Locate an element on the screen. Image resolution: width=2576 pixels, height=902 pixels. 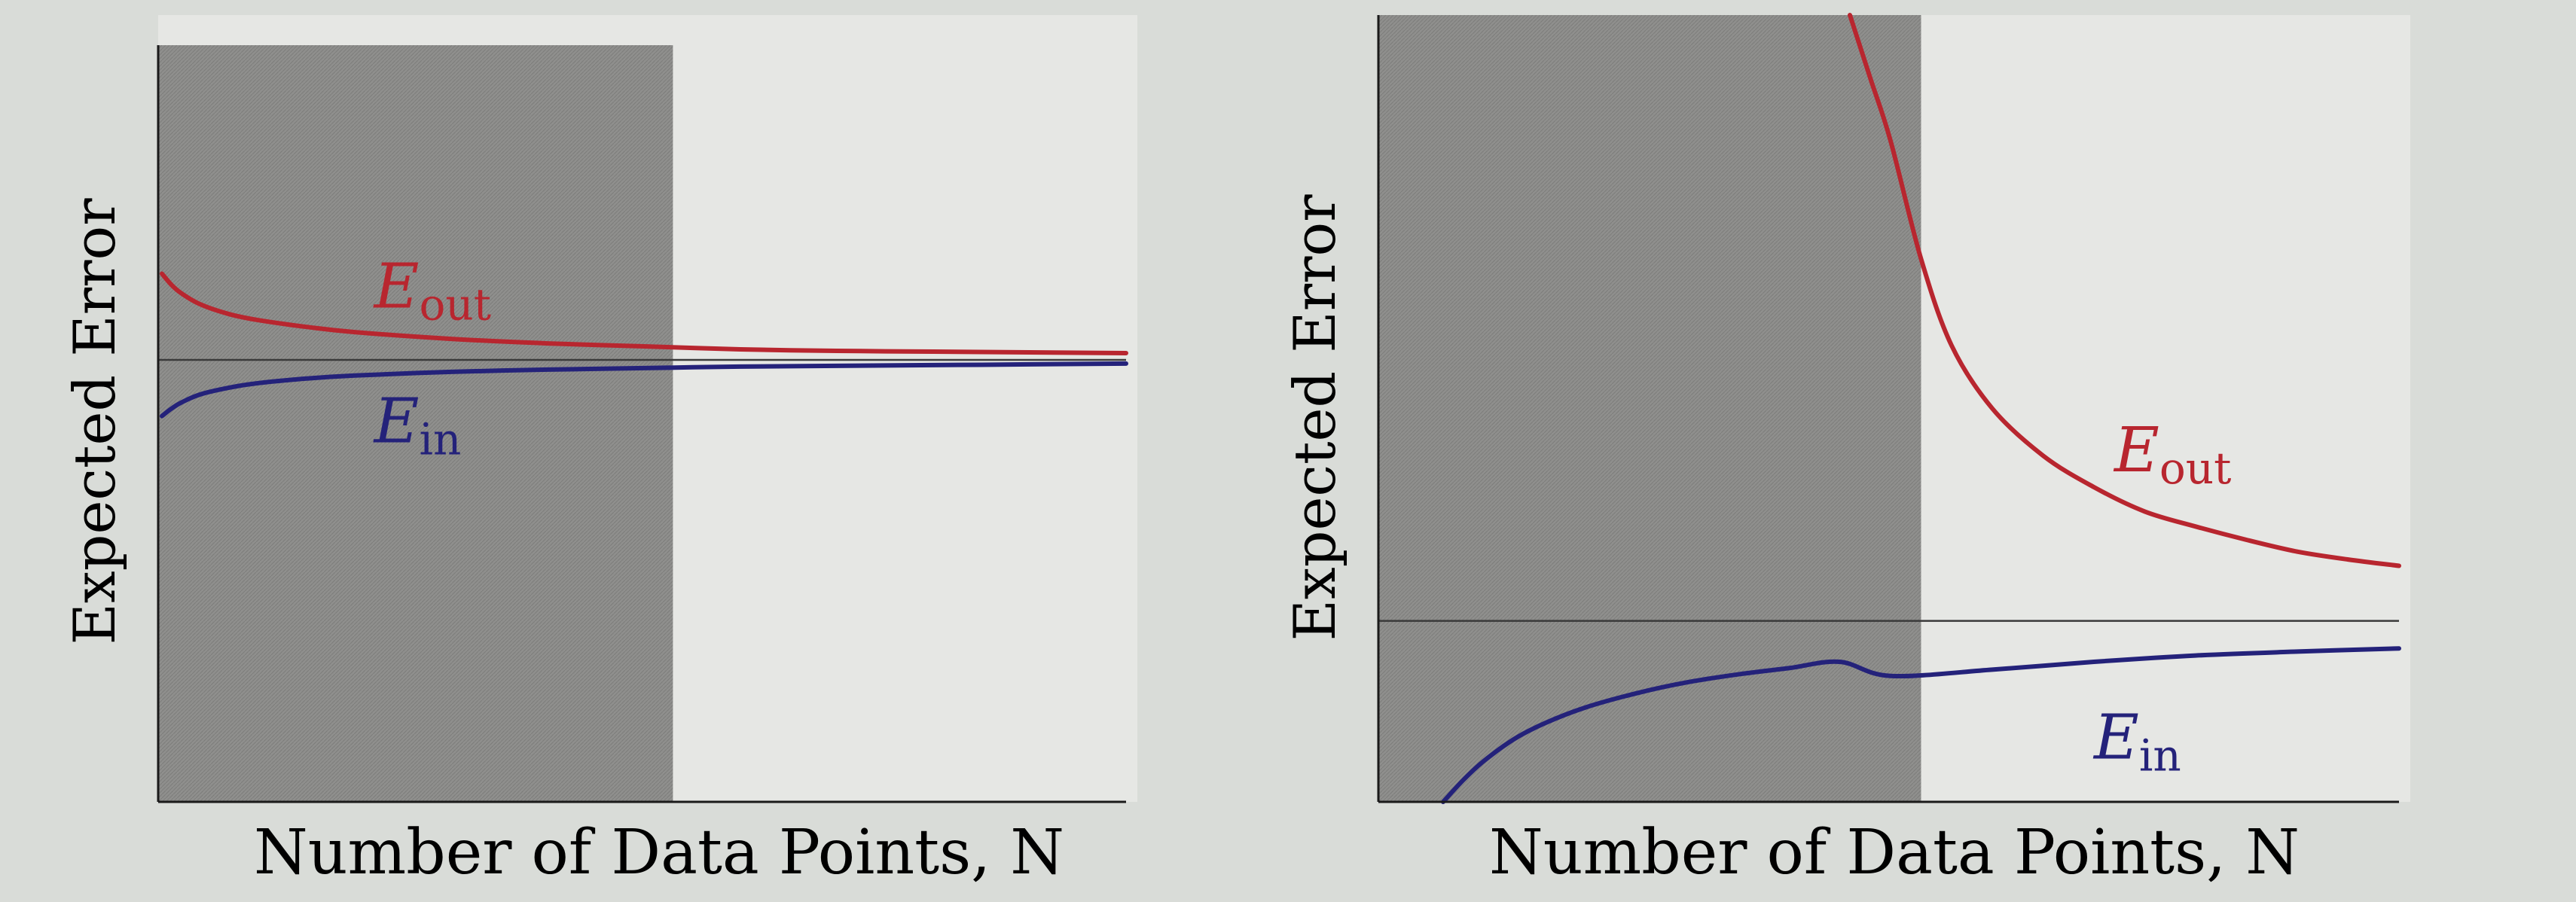
left-chart-series-eout-curve is located at coordinates (644, 313).